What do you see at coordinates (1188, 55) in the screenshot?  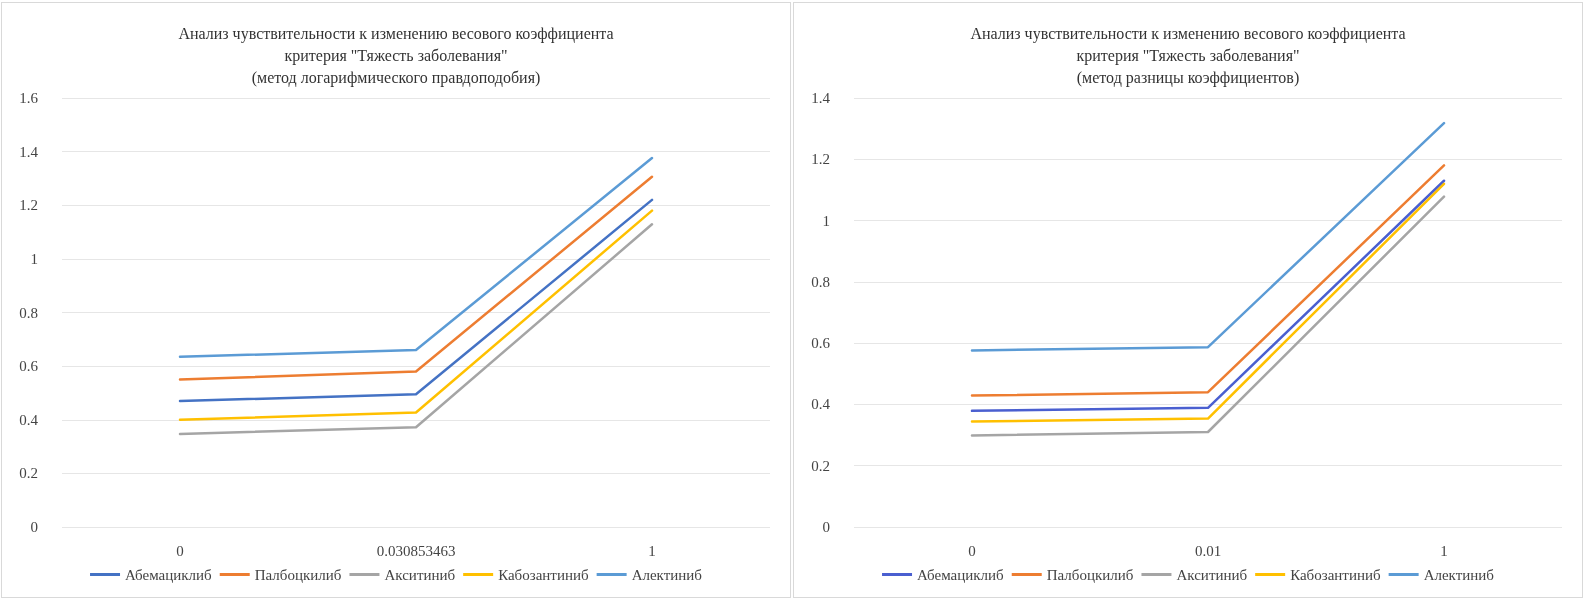 I see `chart-title: Анализ чувствительности к изменению весового коэффициента критерия "Тяжесть заболевания" (метод разницы коэффициентов)` at bounding box center [1188, 55].